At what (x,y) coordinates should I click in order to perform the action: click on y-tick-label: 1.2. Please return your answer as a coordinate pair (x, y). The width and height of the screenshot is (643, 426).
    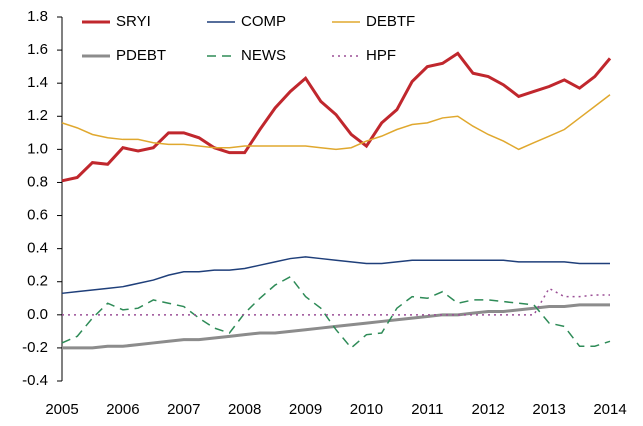
    Looking at the image, I should click on (37, 115).